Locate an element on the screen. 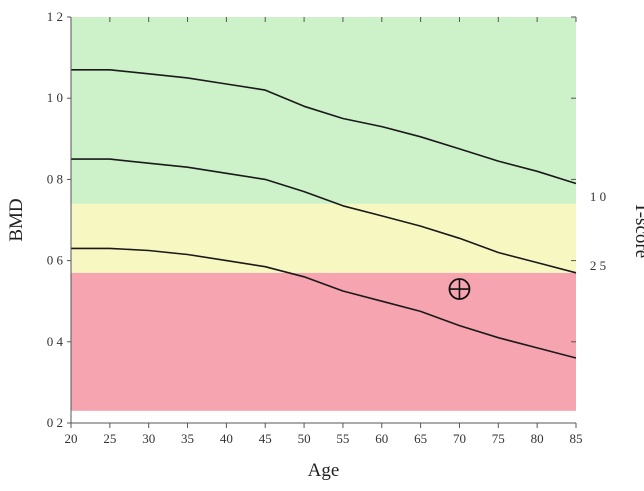  y-tick-label: 1 0 is located at coordinates (55, 97).